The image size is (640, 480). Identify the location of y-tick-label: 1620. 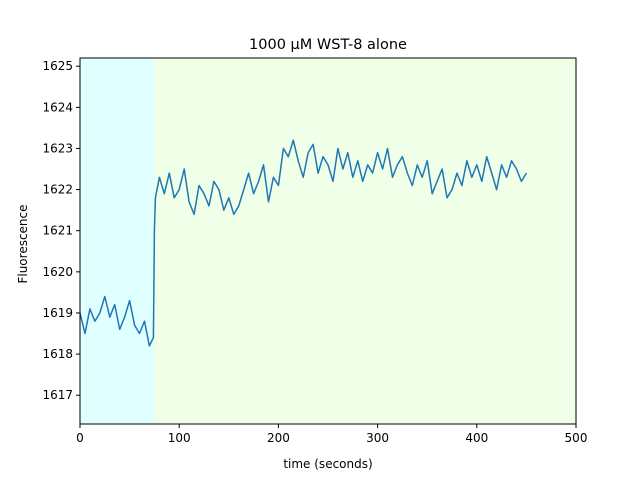
(57, 272).